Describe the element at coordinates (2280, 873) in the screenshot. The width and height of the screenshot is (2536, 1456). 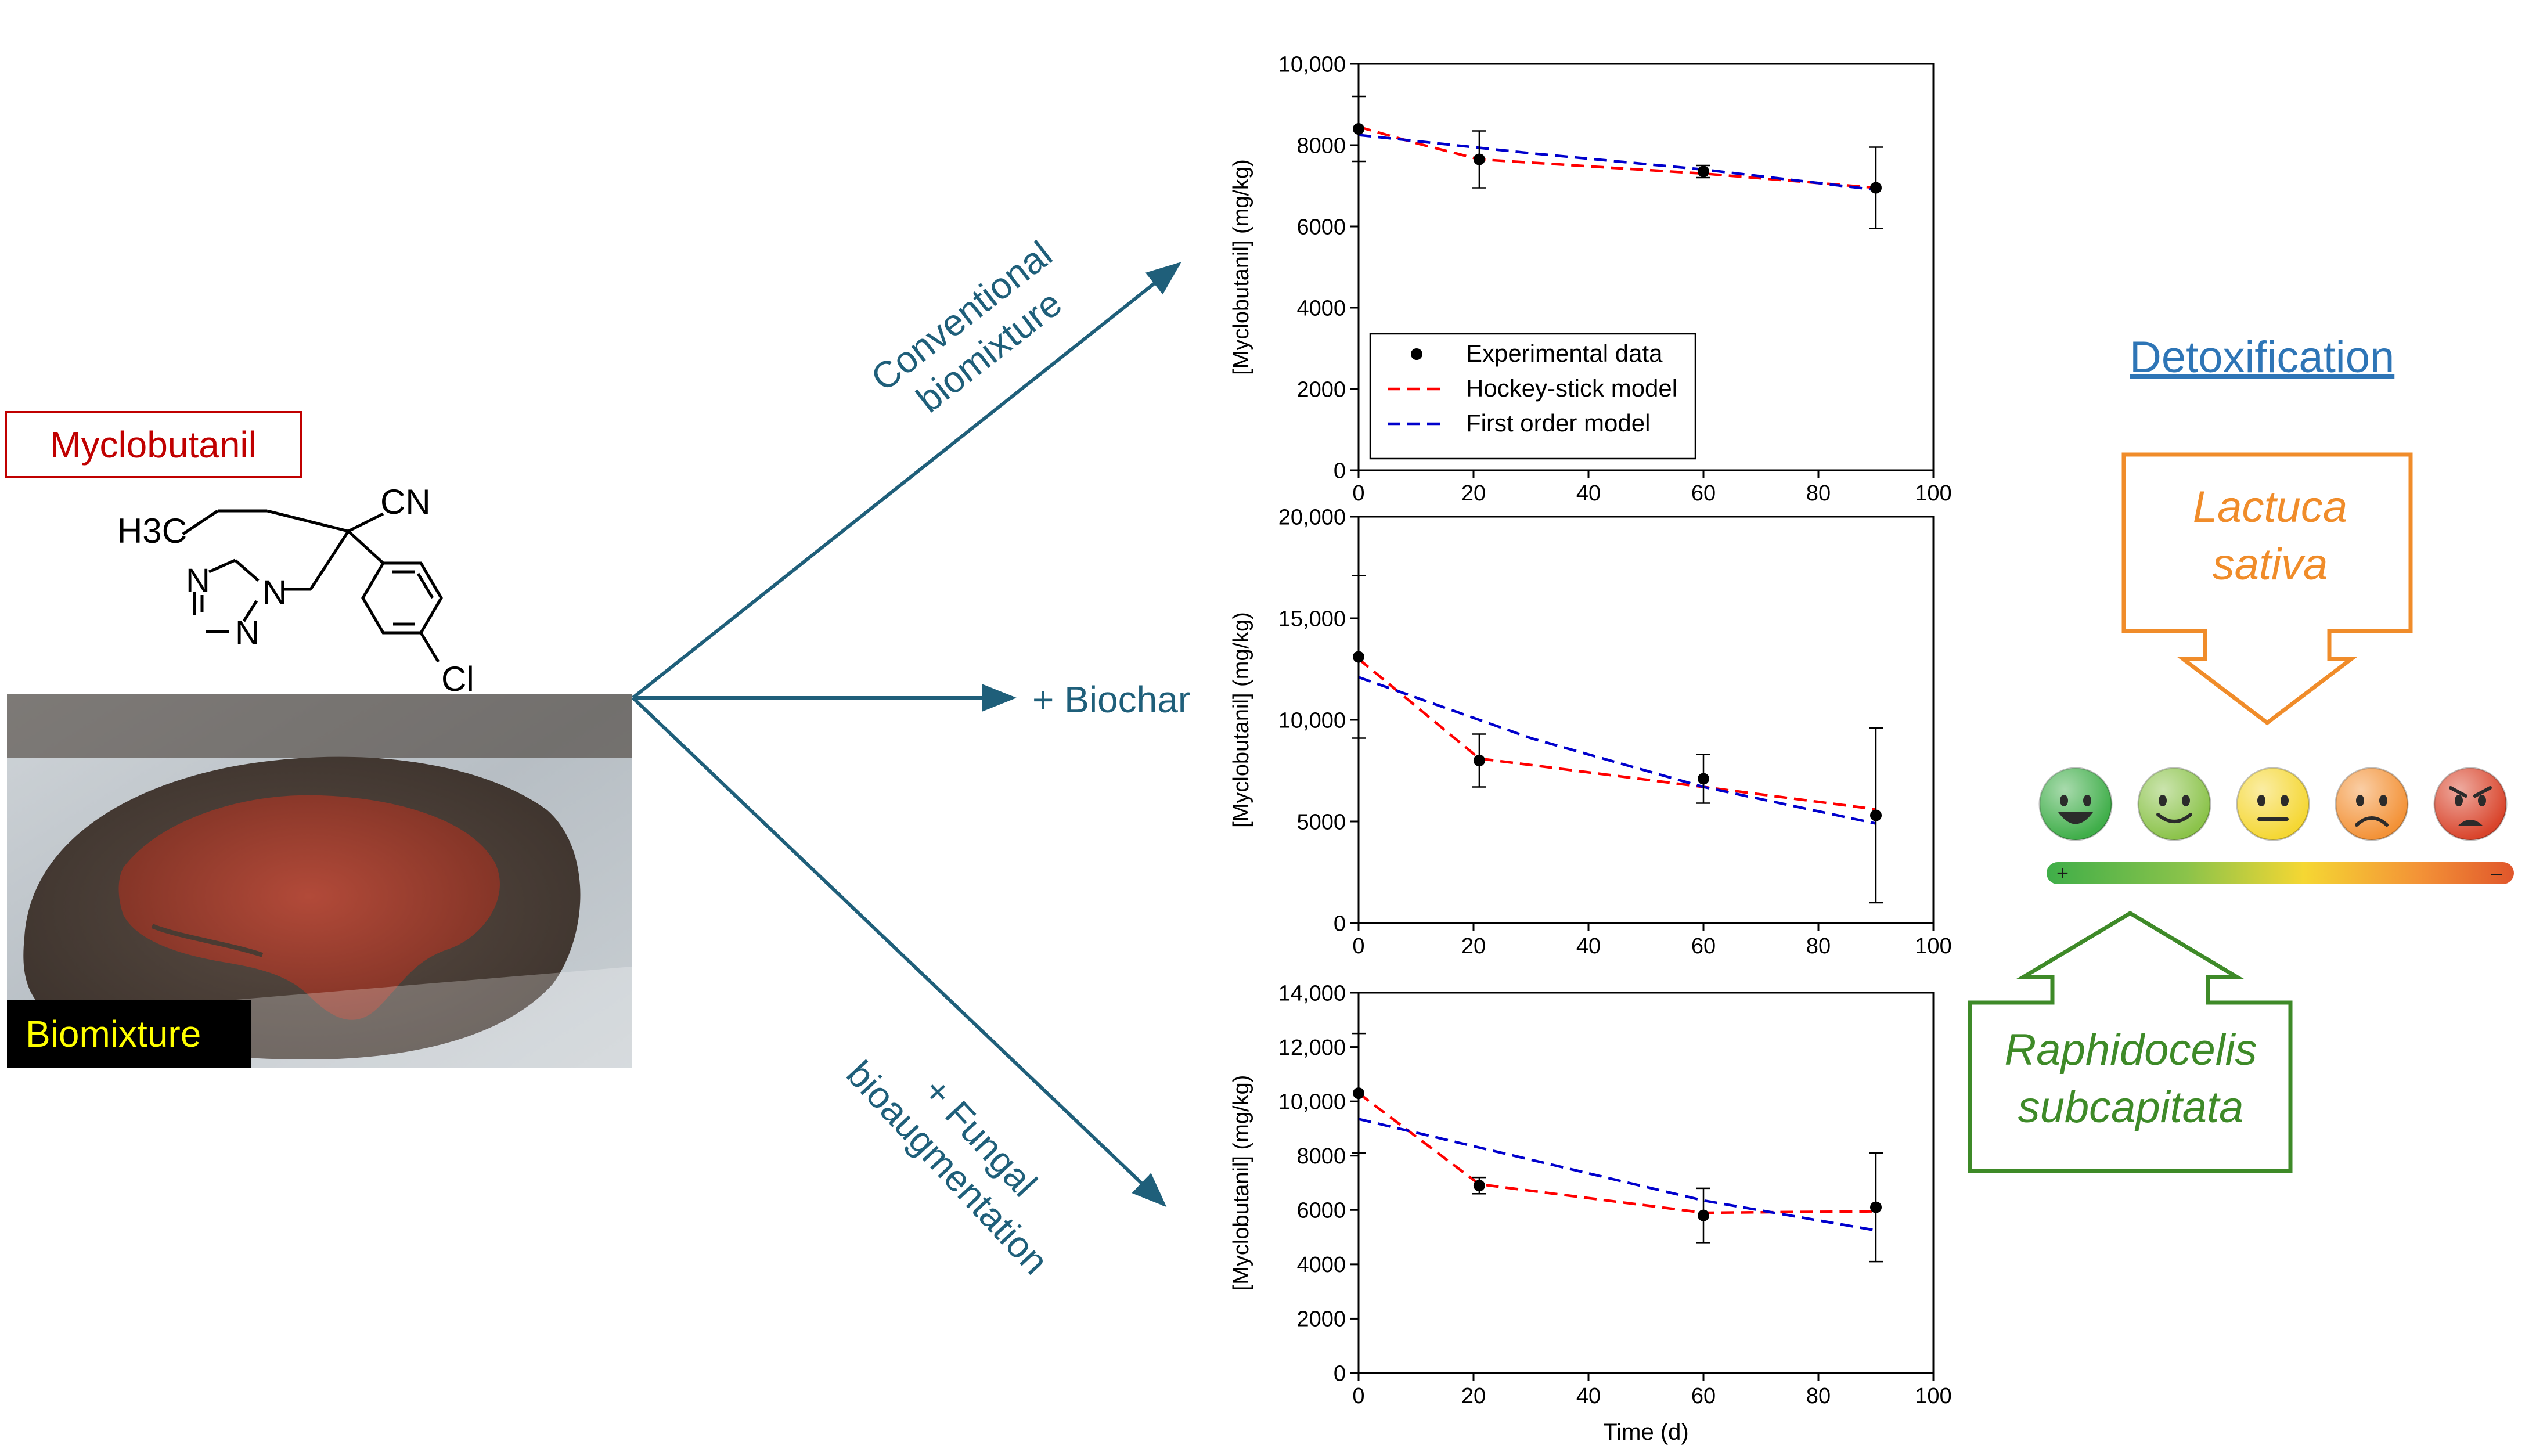
I see `toxicity-scale-bar` at that location.